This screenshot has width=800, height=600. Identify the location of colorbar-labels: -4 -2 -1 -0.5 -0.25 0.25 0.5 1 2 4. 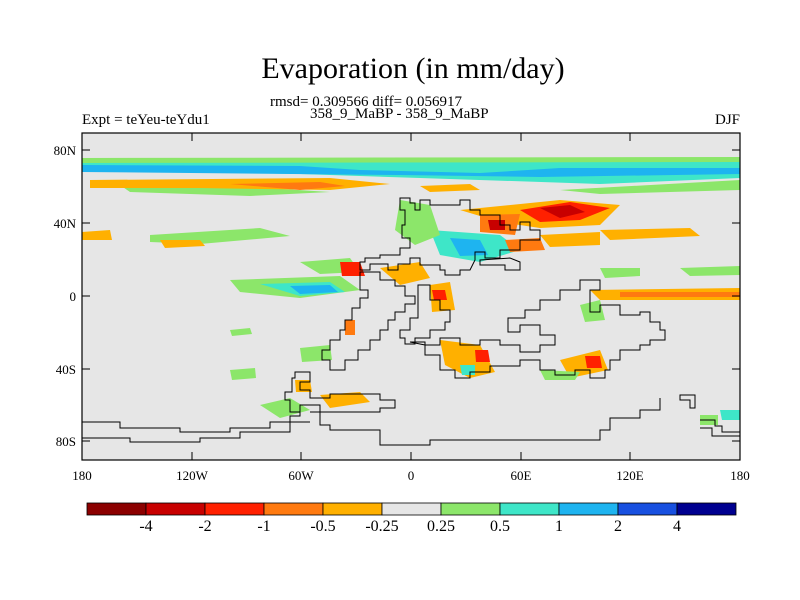
(410, 526).